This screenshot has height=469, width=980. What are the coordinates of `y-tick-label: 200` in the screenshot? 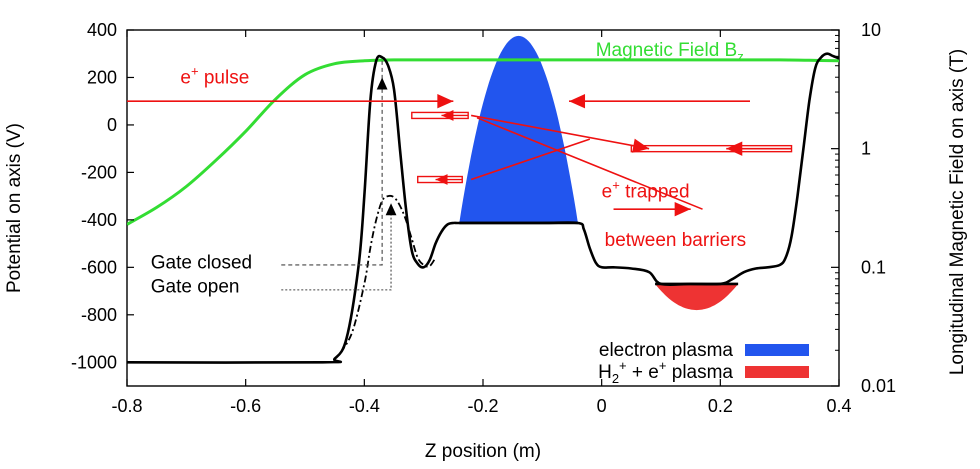 It's located at (102, 77).